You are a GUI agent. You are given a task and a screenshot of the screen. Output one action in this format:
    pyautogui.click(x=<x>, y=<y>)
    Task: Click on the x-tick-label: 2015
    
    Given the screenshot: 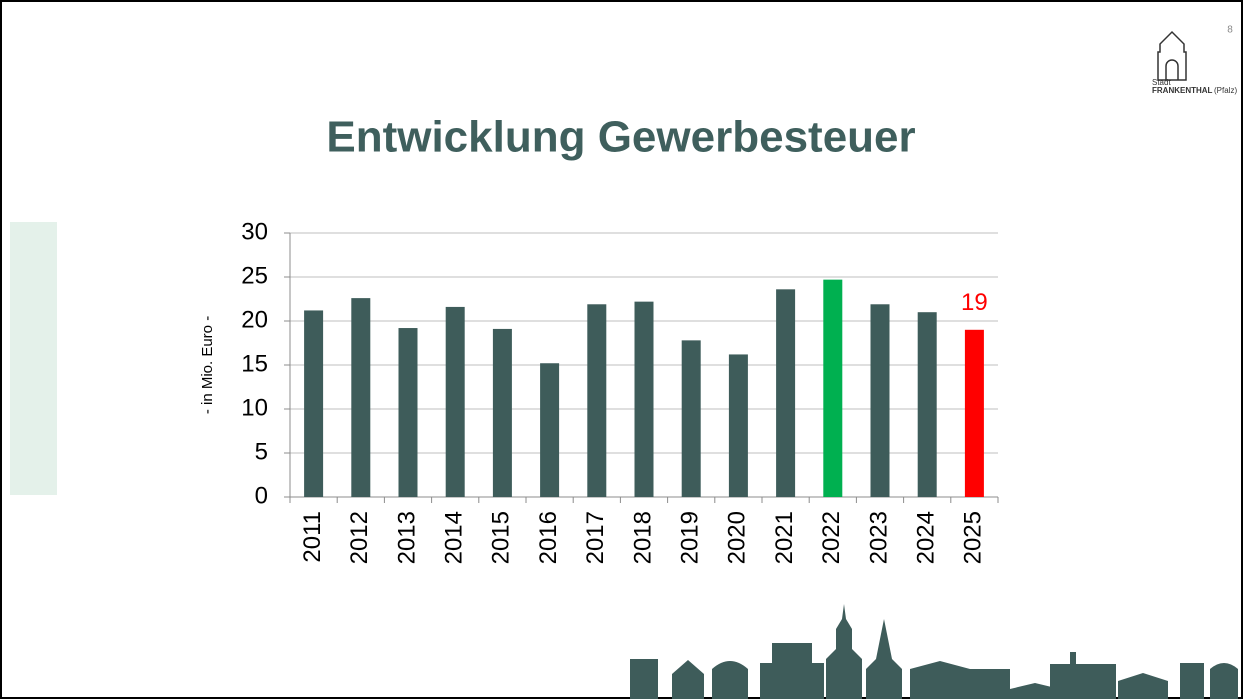 What is the action you would take?
    pyautogui.click(x=501, y=537)
    